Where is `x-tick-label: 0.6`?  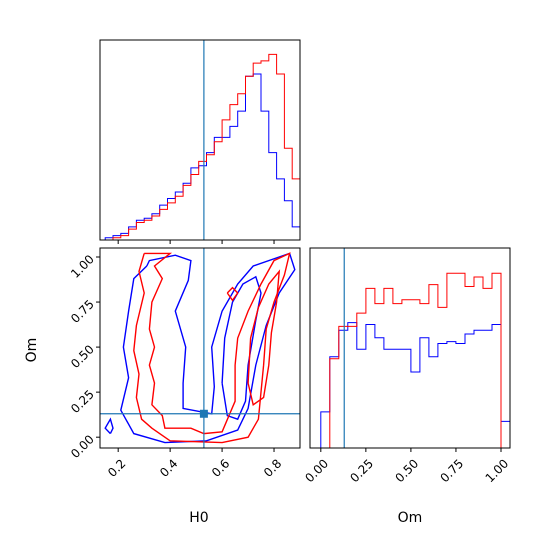
x-tick-label: 0.6 is located at coordinates (220, 467).